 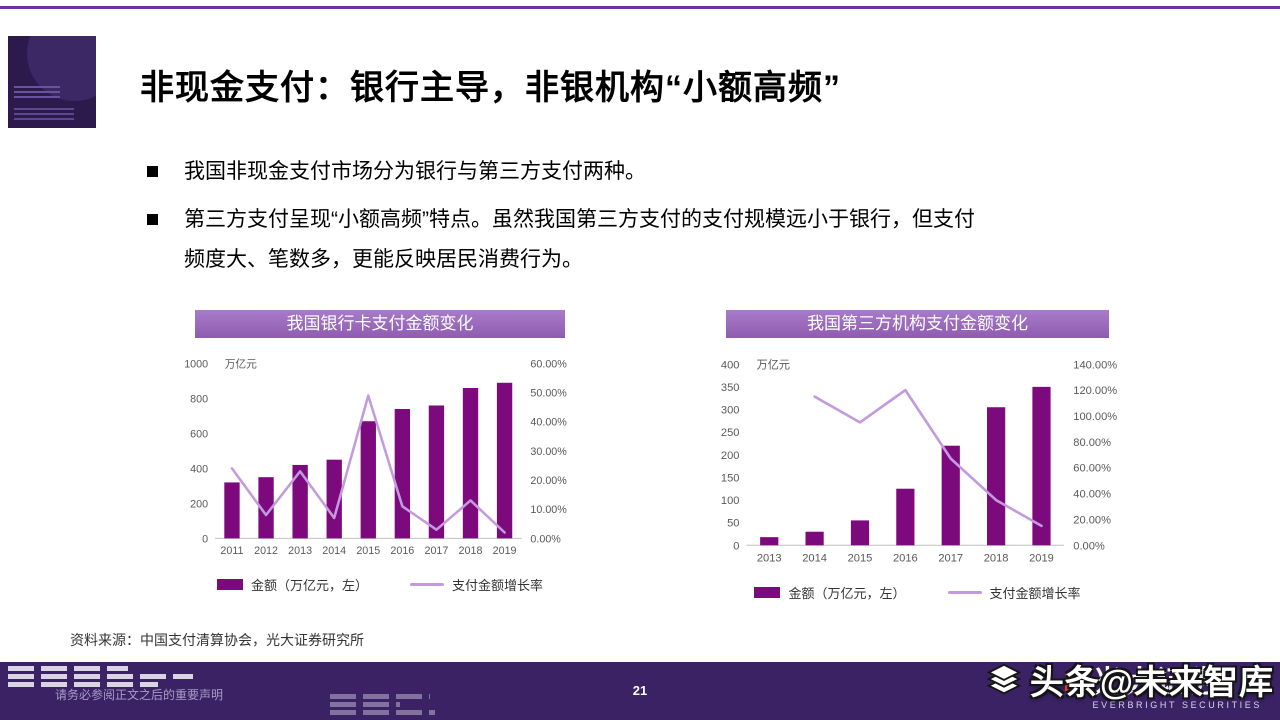 I want to click on left-axis-label: 50, so click(x=733, y=524).